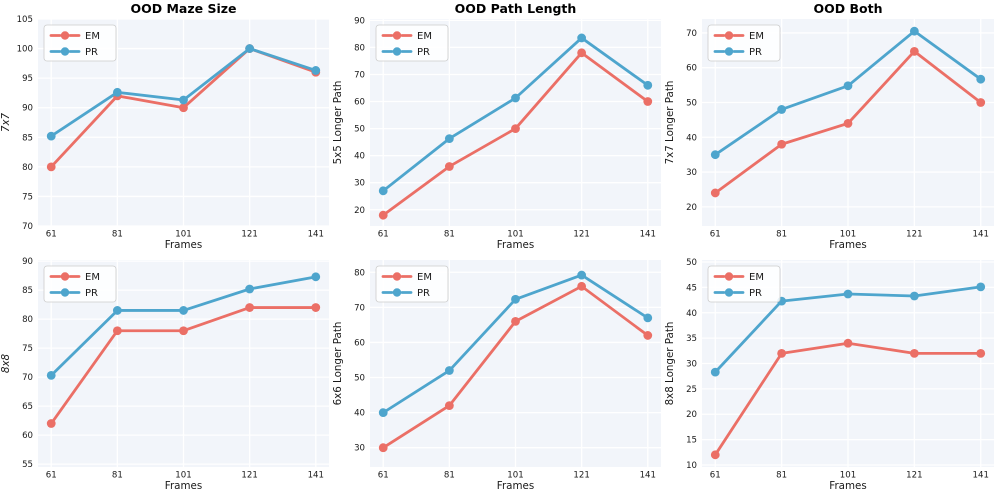 The height and width of the screenshot is (501, 997). Describe the element at coordinates (6, 363) in the screenshot. I see `y-axis-label: 8x8` at that location.